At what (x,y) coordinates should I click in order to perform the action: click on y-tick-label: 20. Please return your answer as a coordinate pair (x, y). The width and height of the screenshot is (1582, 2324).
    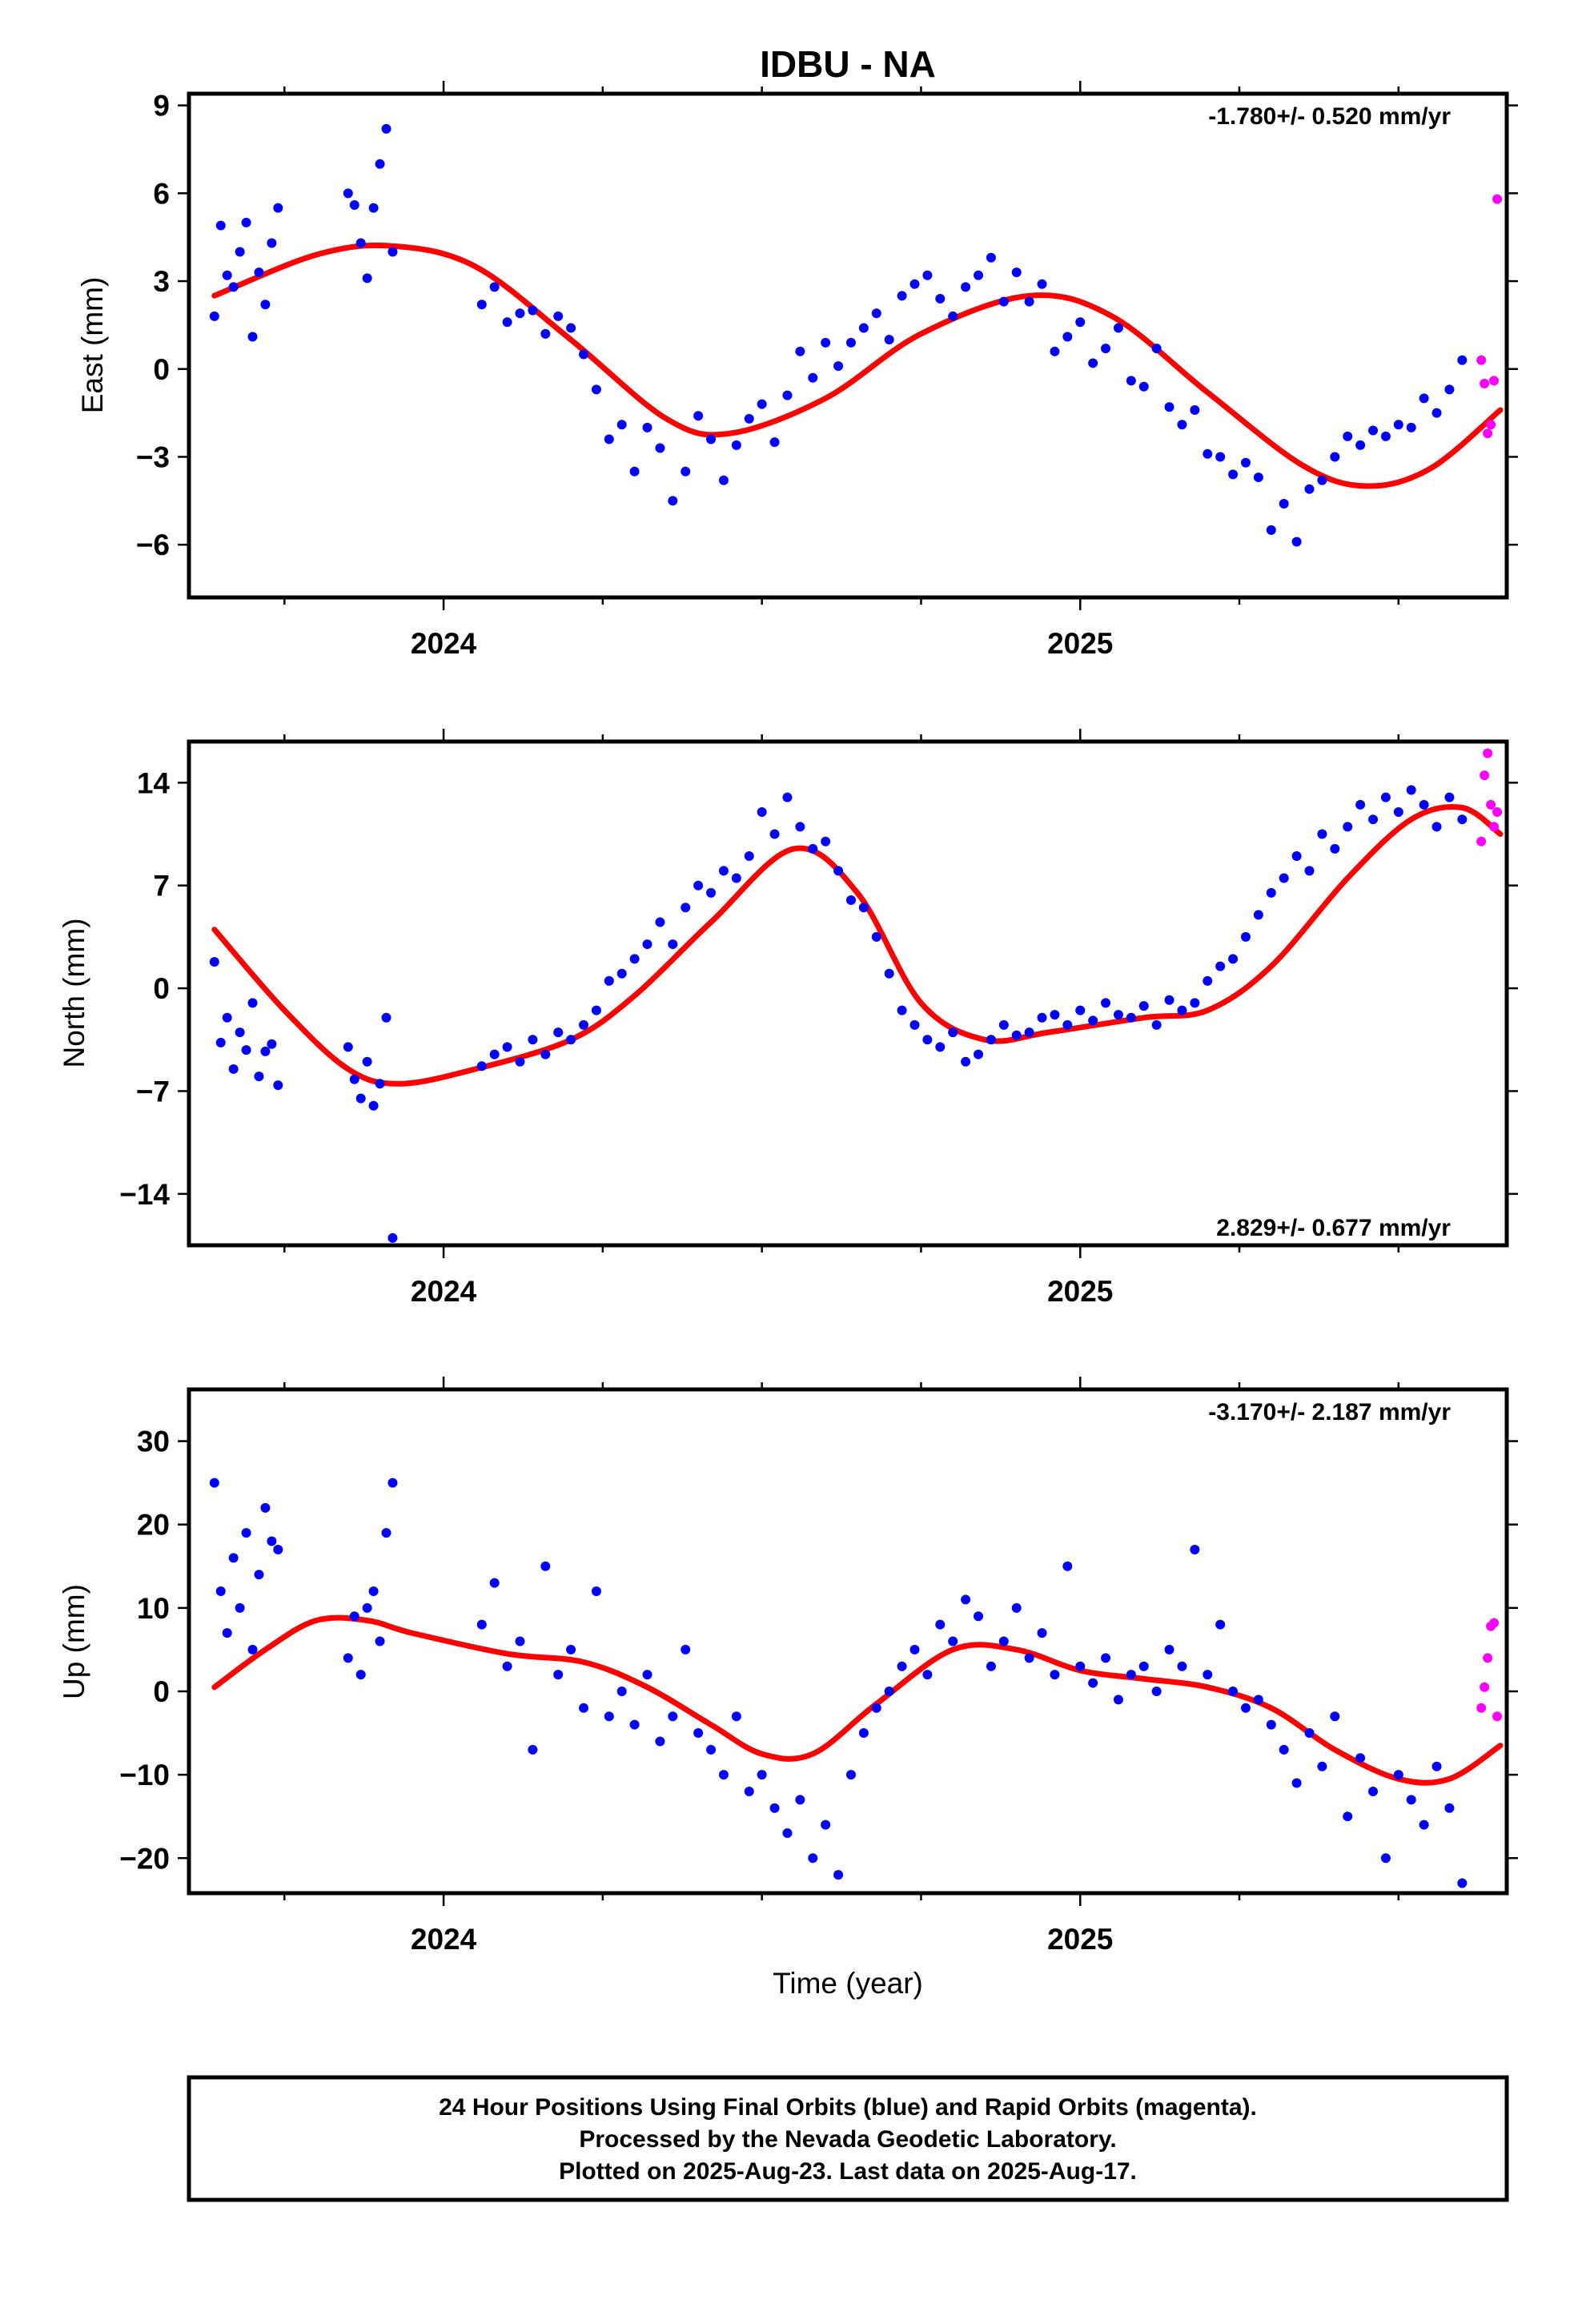
    Looking at the image, I should click on (154, 1525).